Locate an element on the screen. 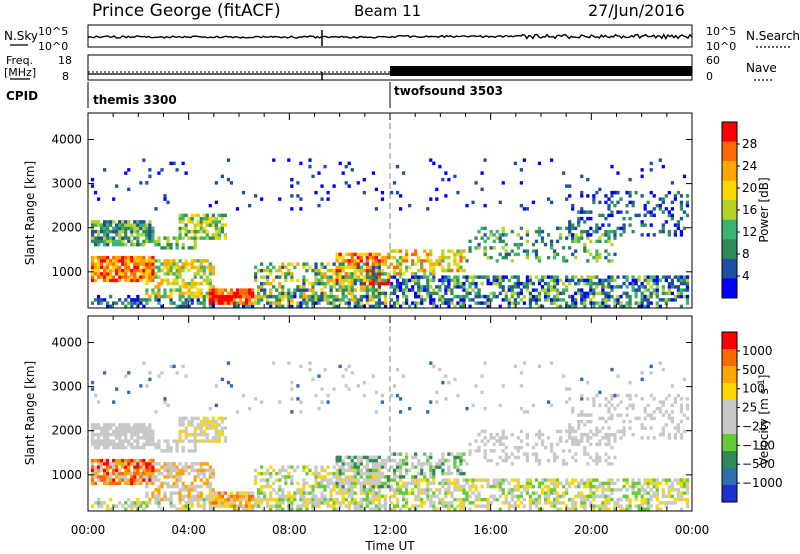 The image size is (800, 554). nave-tick-top: 60 is located at coordinates (713, 60).